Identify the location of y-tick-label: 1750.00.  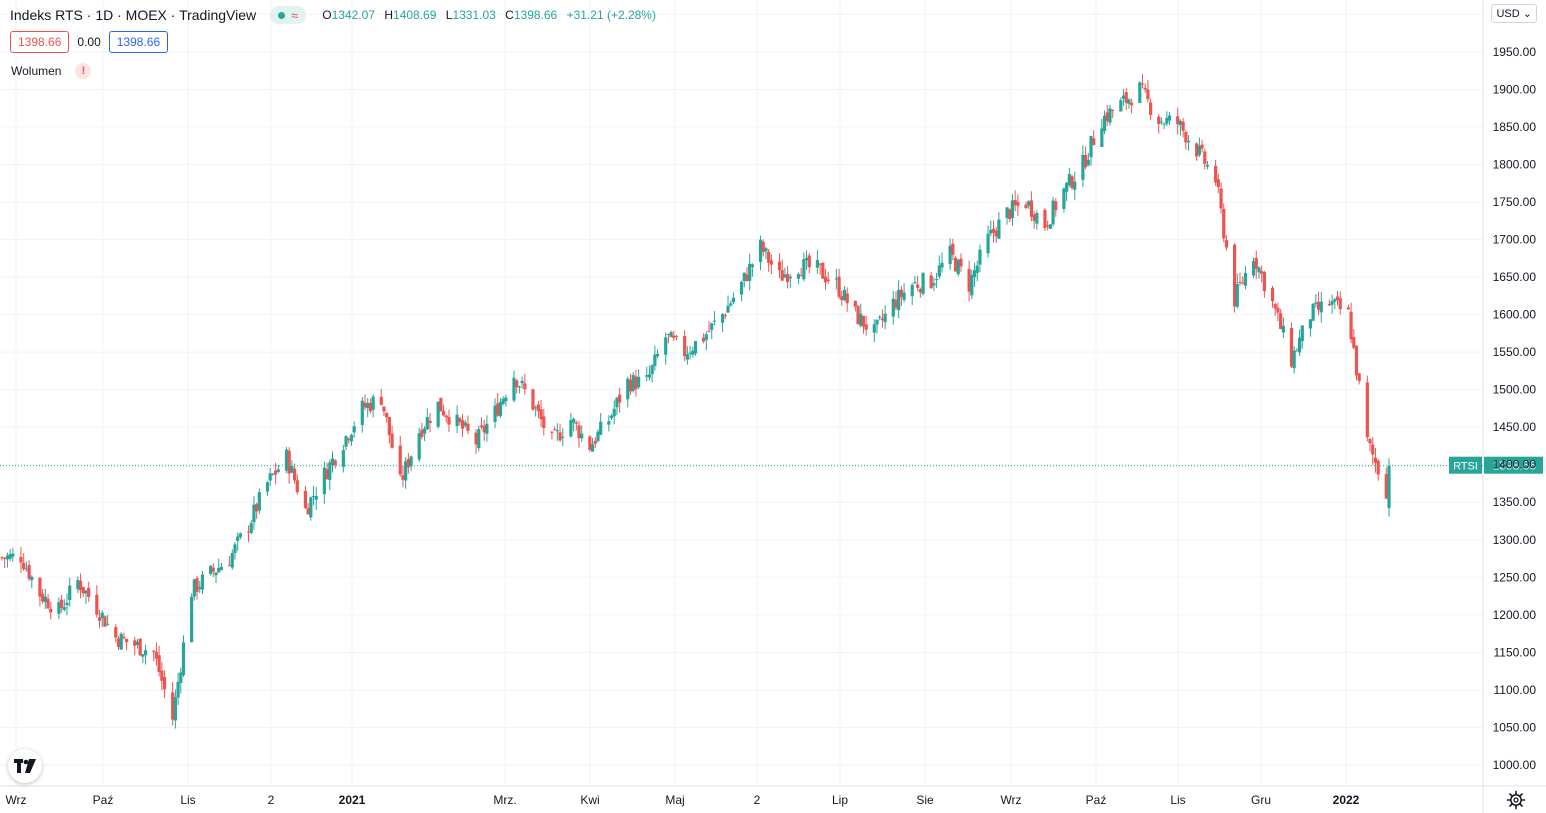
(1515, 202).